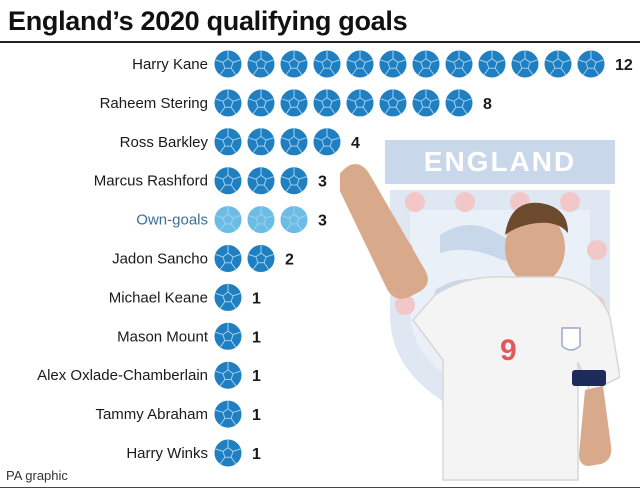  What do you see at coordinates (170, 64) in the screenshot?
I see `category-label: Harry Kane` at bounding box center [170, 64].